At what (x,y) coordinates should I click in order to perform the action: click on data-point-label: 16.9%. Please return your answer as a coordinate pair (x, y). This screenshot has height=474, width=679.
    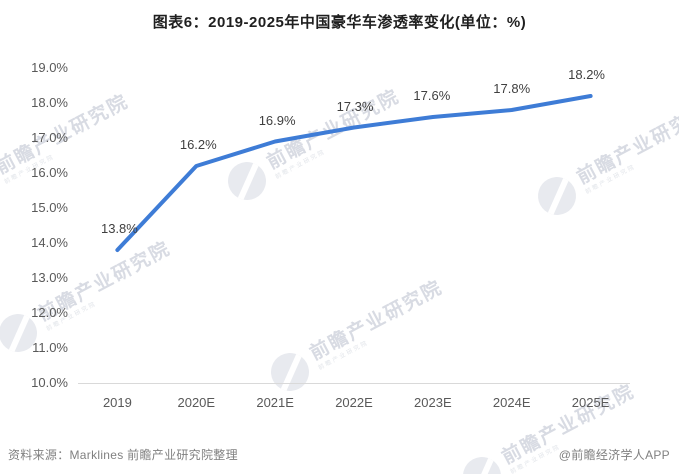
    Looking at the image, I should click on (277, 120).